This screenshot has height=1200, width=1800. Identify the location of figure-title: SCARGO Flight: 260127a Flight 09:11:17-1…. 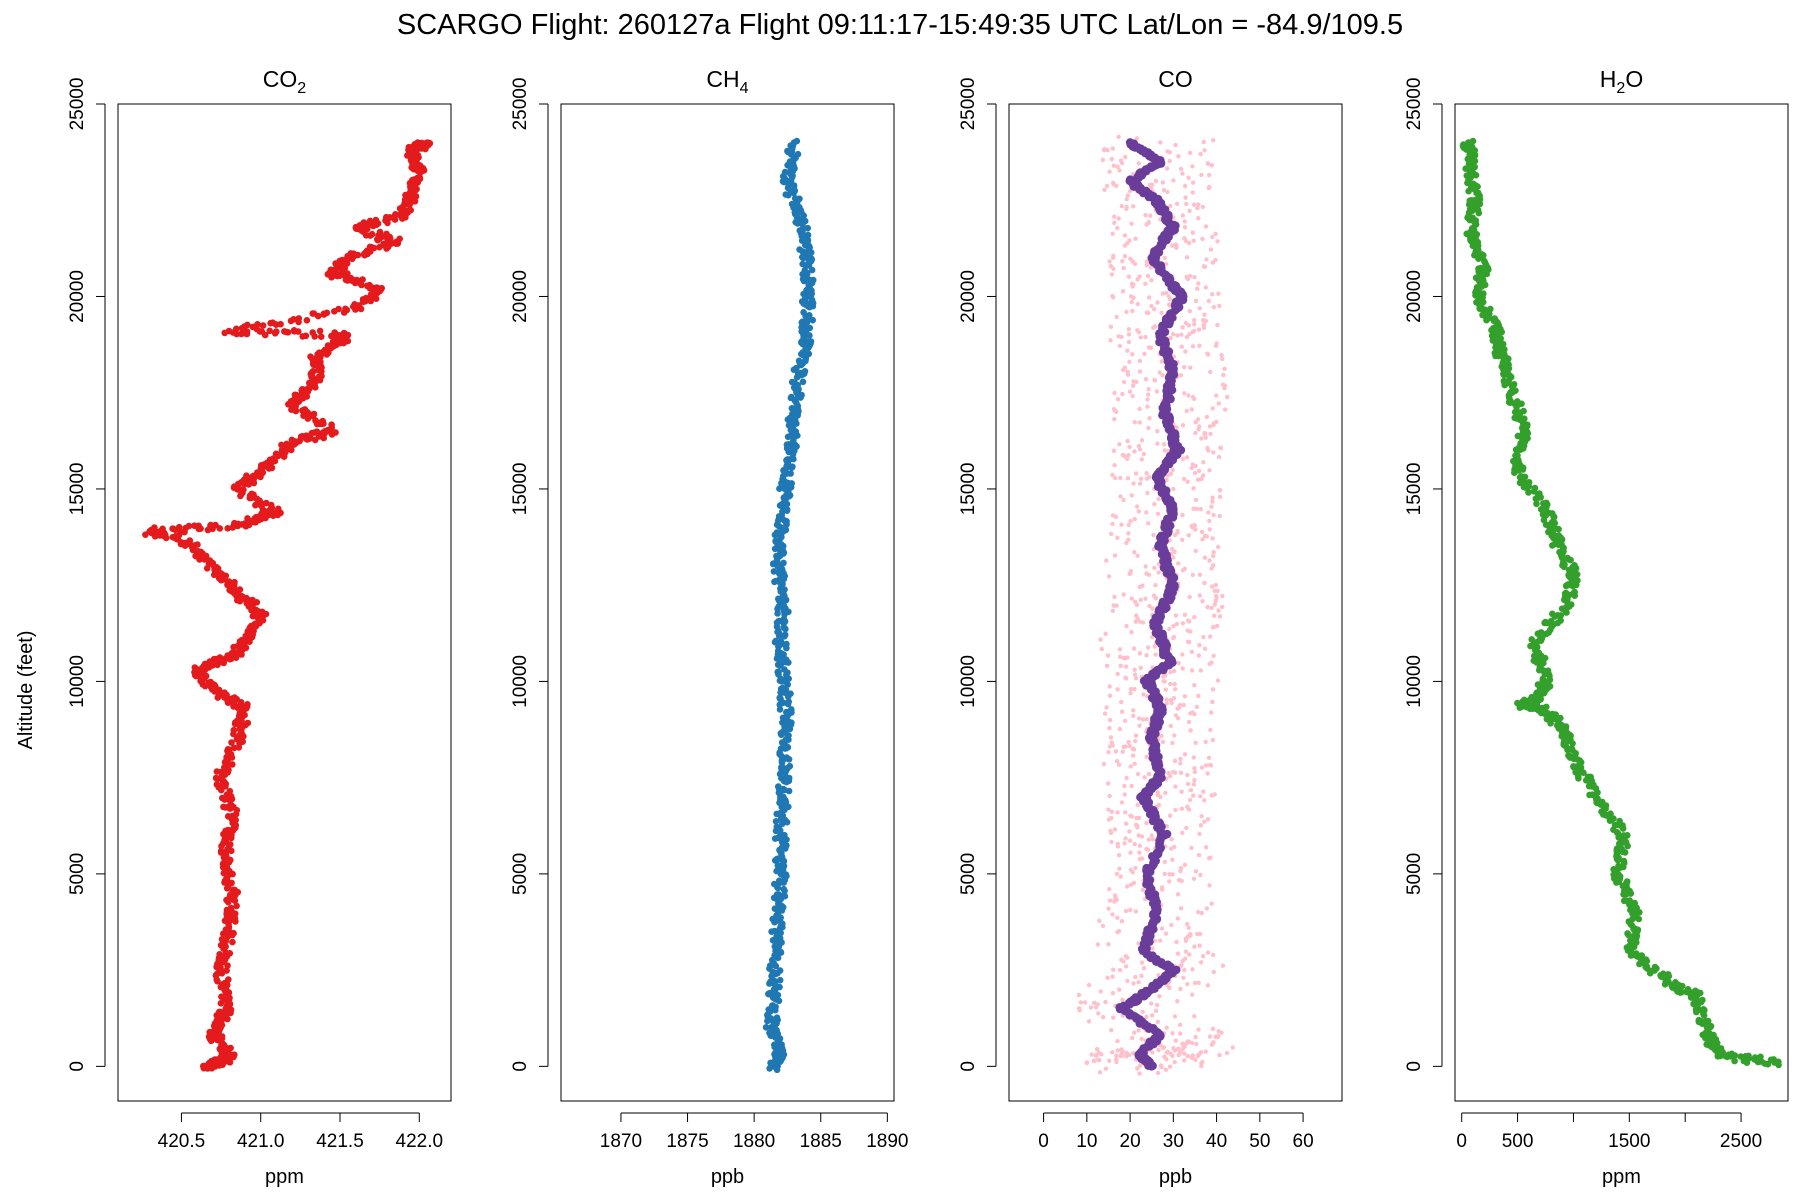
(900, 25).